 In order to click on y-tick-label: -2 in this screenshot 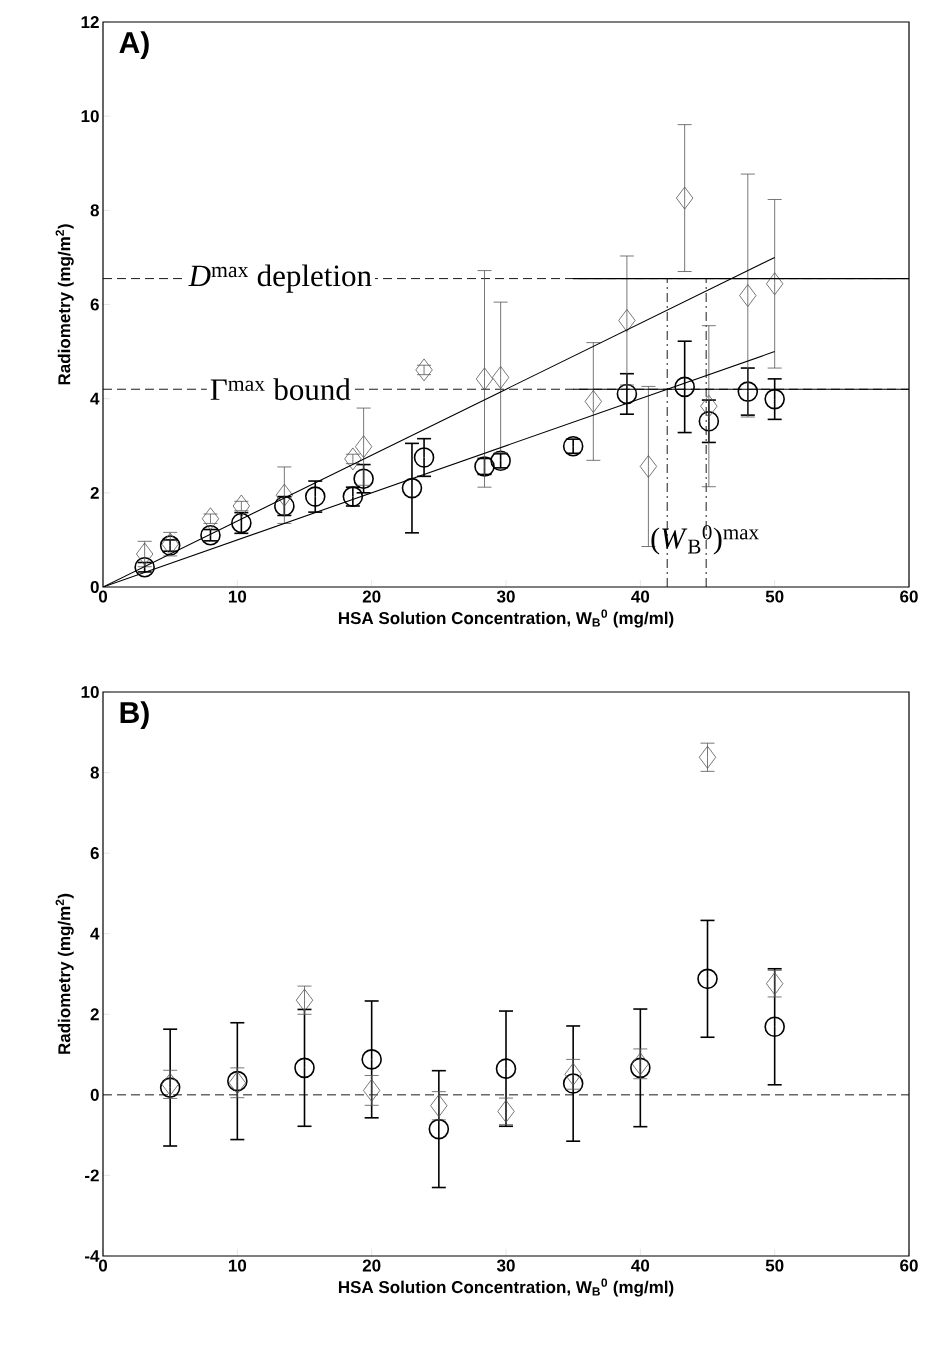, I will do `click(92, 1175)`.